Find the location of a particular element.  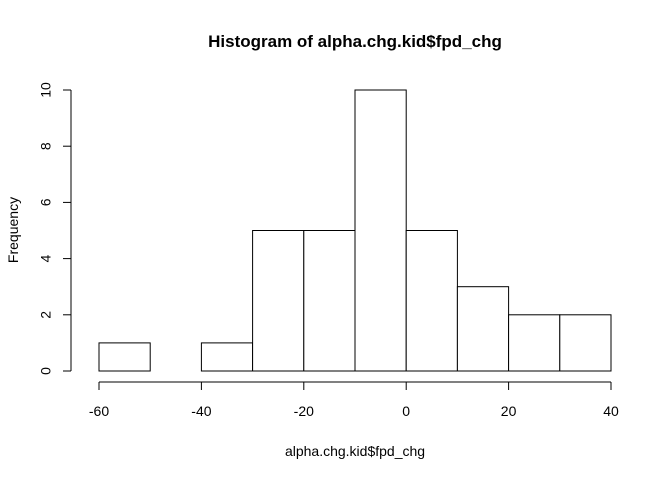

y-axis-label: Frequency is located at coordinates (13, 230).